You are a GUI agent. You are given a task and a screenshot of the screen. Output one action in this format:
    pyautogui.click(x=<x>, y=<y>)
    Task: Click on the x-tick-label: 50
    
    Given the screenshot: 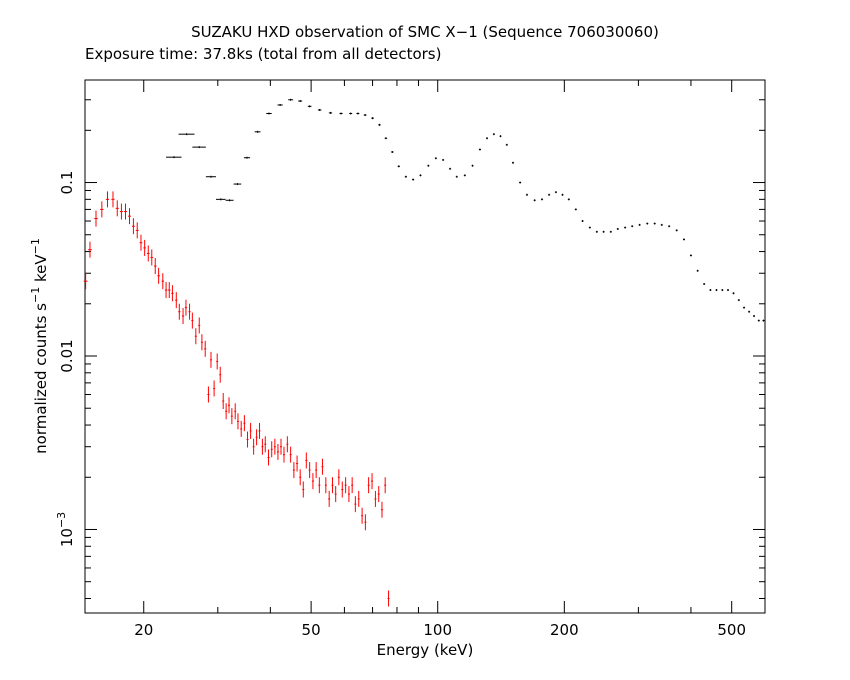 What is the action you would take?
    pyautogui.click(x=311, y=630)
    